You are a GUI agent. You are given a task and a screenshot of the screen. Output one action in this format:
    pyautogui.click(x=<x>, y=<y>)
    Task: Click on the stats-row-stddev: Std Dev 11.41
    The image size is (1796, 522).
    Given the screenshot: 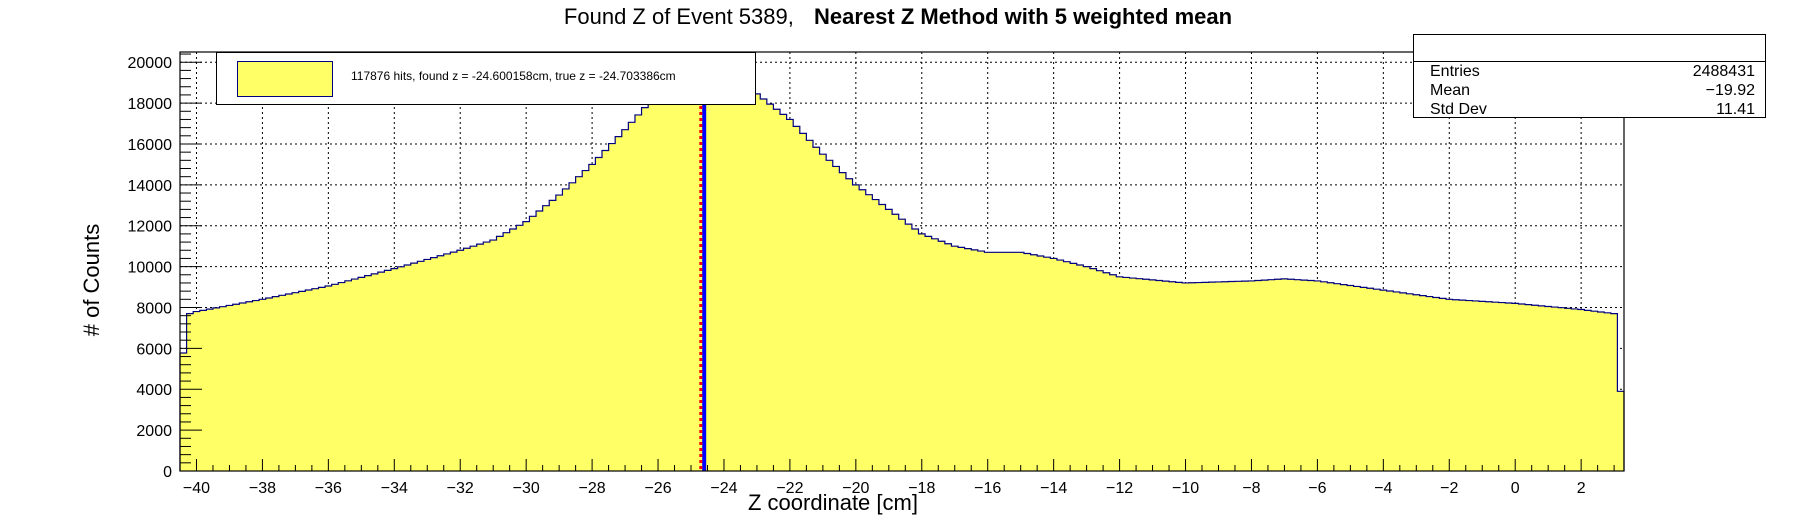 What is the action you would take?
    pyautogui.click(x=1589, y=109)
    